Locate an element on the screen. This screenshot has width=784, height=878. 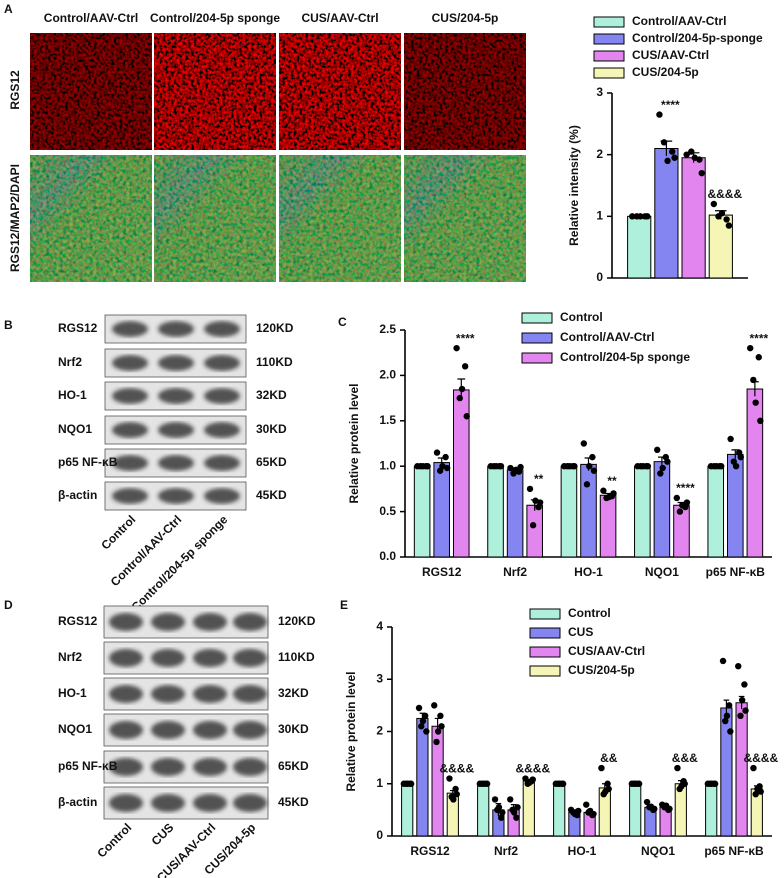
legend-label: CUS/204-5p is located at coordinates (601, 670).